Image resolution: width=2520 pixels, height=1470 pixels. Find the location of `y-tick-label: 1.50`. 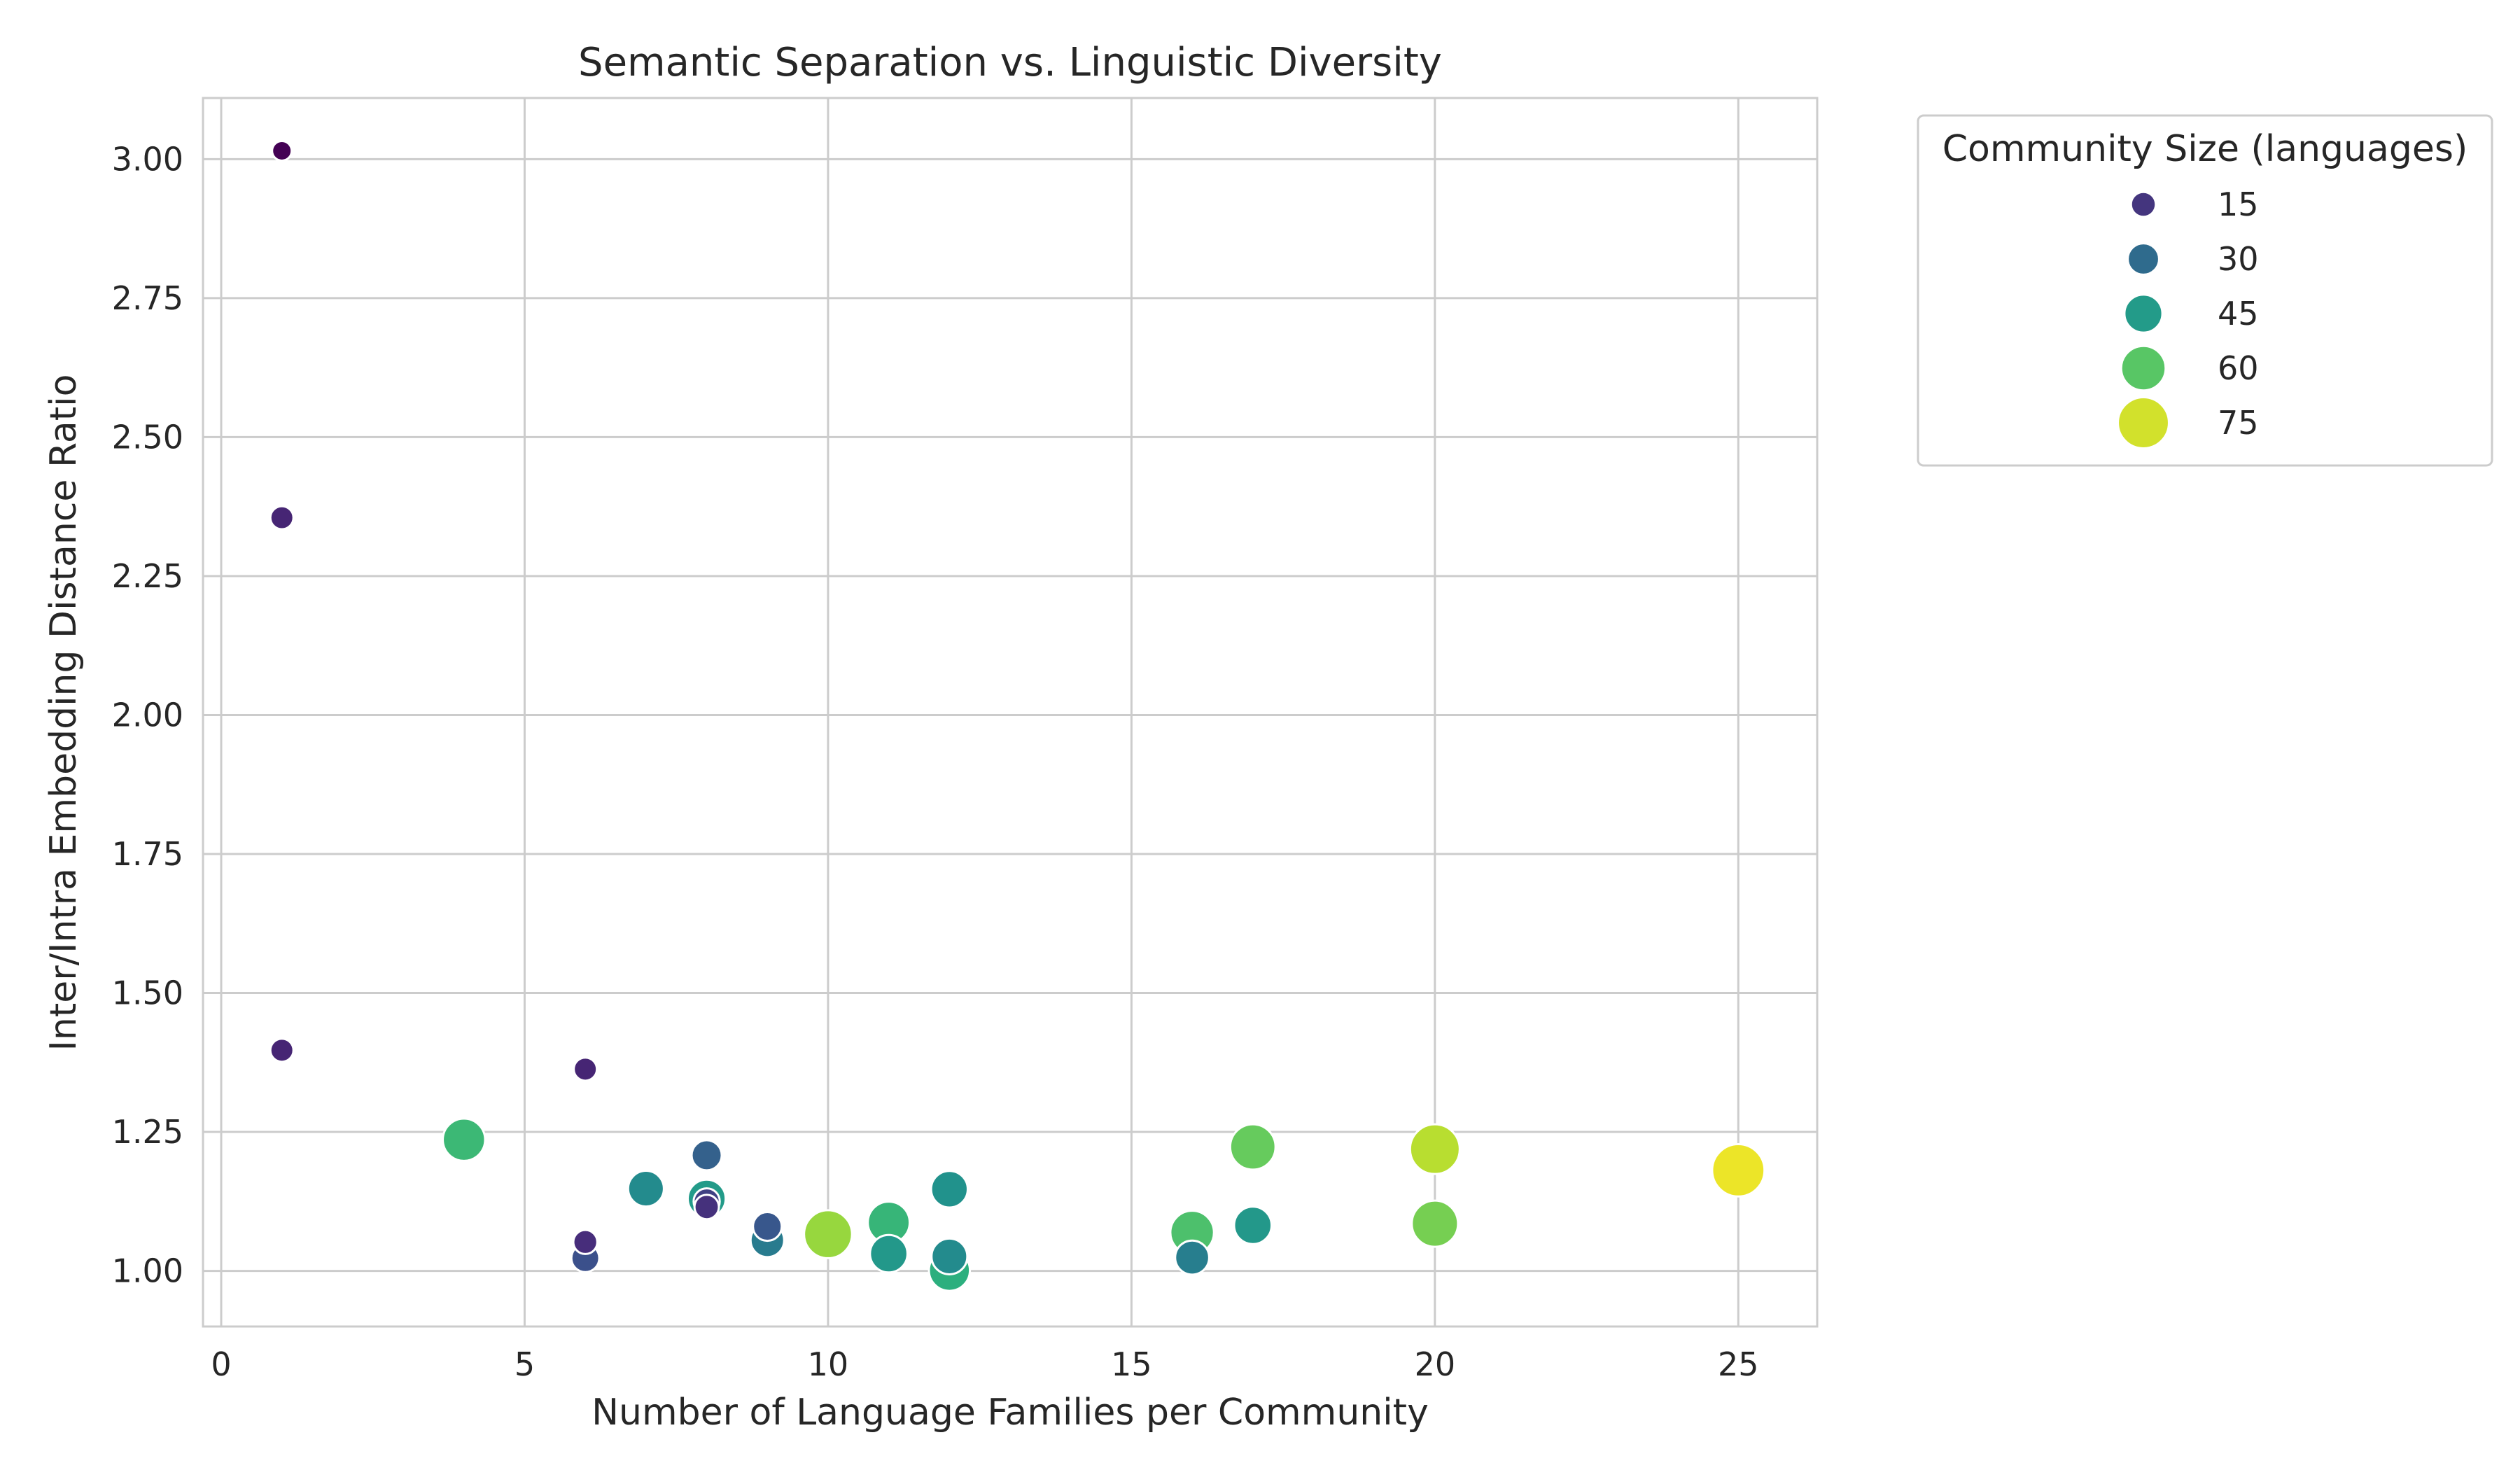

y-tick-label: 1.50 is located at coordinates (147, 993).